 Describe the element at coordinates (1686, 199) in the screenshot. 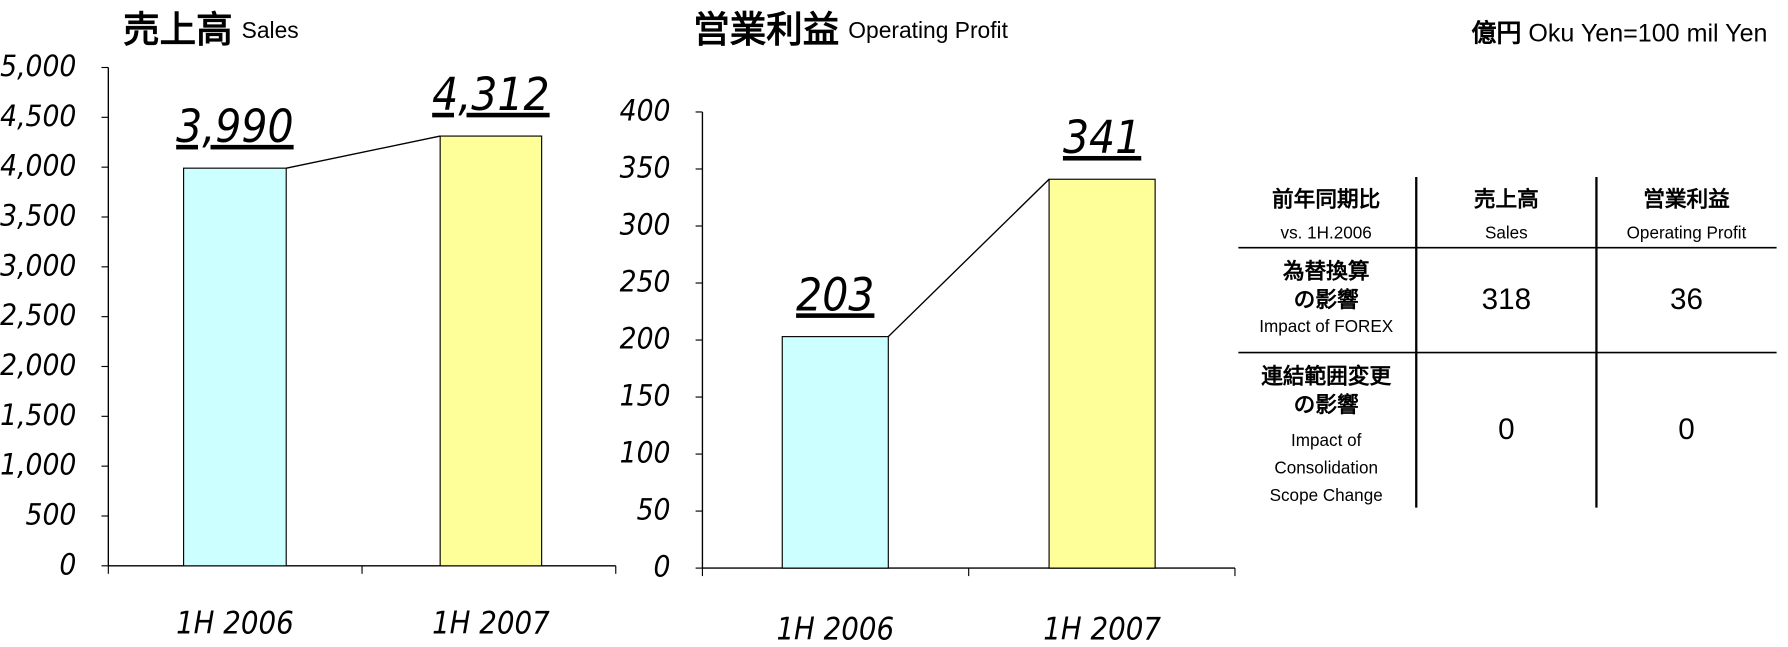

I see `table-header: 営業利益` at that location.